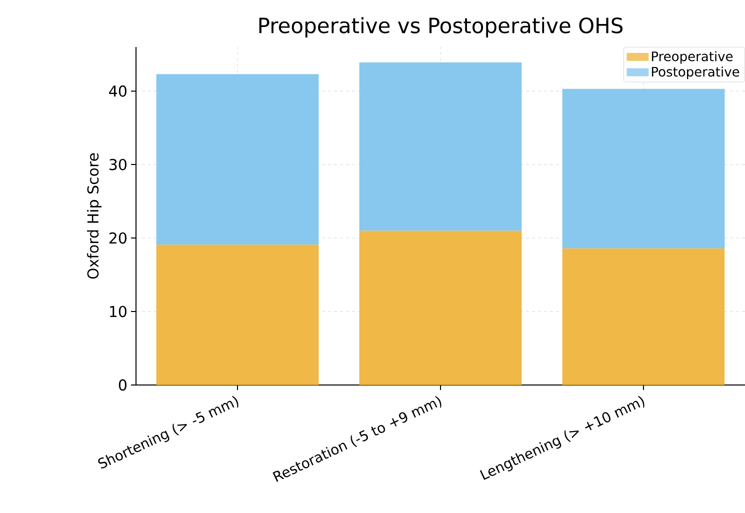  I want to click on y-axis-title: Oxford Hip Score, so click(94, 216).